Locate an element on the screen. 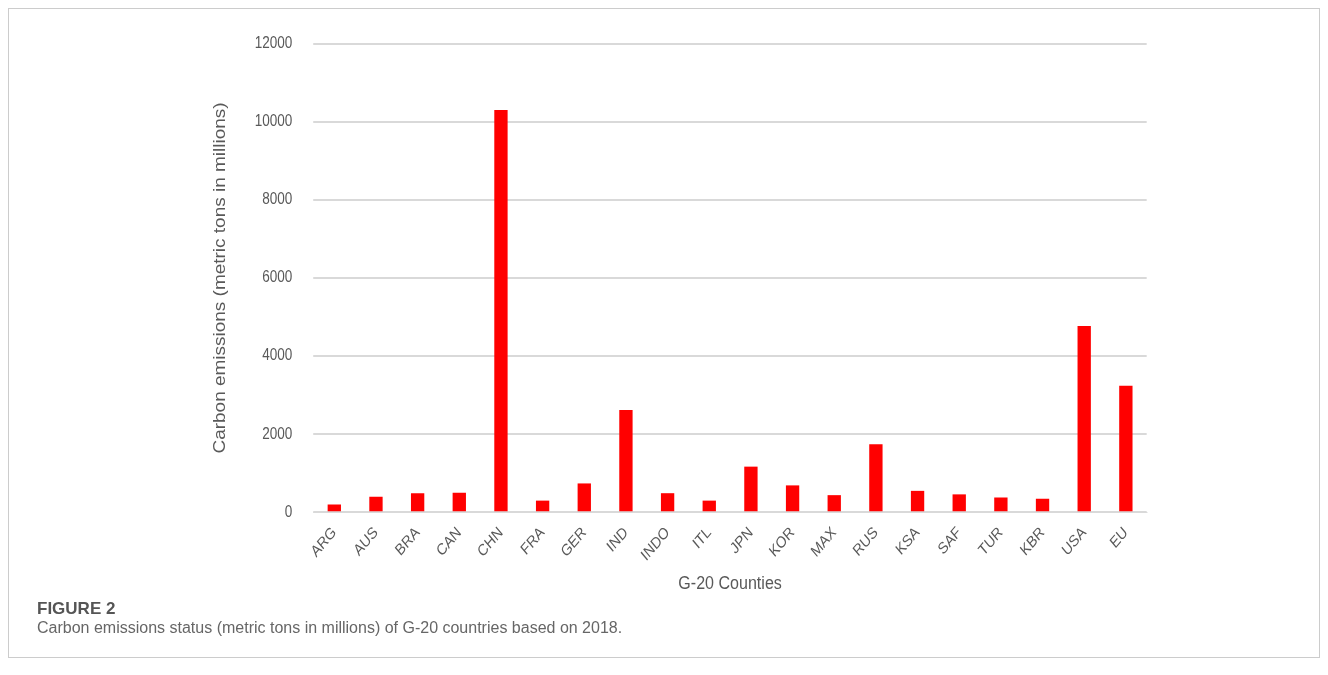  y-tick-label: 12000 is located at coordinates (273, 42).